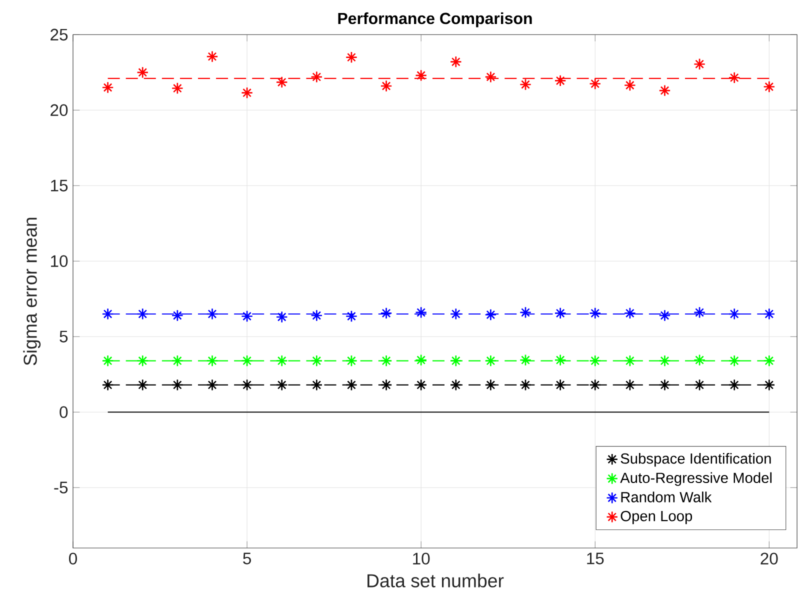  What do you see at coordinates (61, 488) in the screenshot?
I see `y-tick-label: -5` at bounding box center [61, 488].